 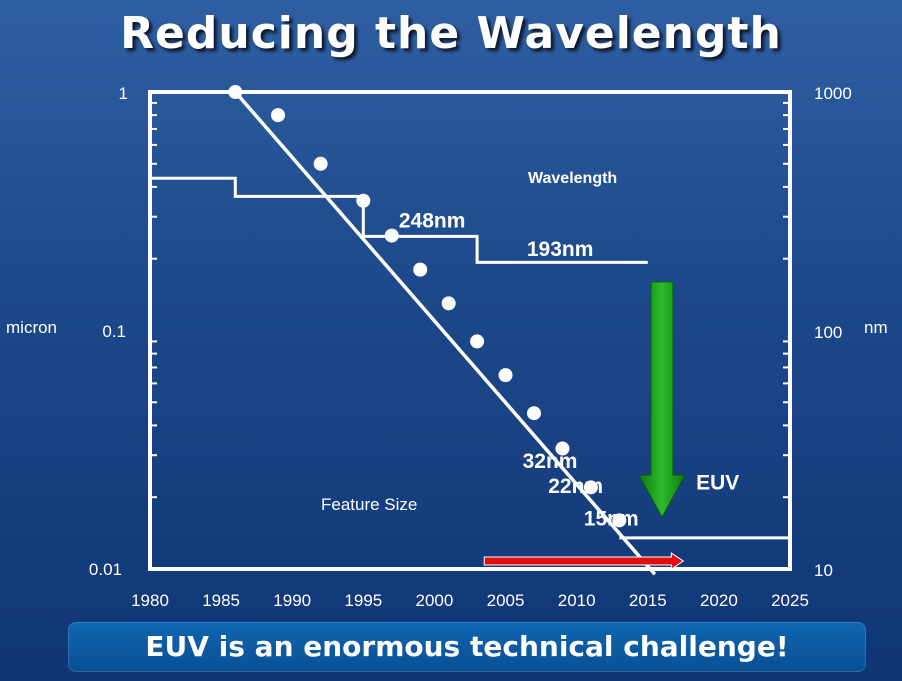 I want to click on y-right-axis-label: nm, so click(x=876, y=327).